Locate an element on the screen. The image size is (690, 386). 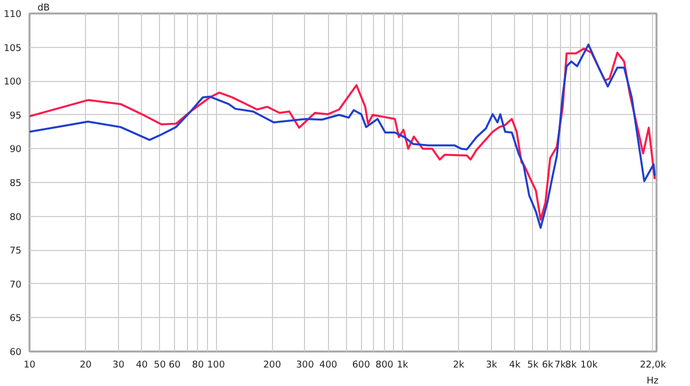
x-tick-label: 20 is located at coordinates (86, 365).